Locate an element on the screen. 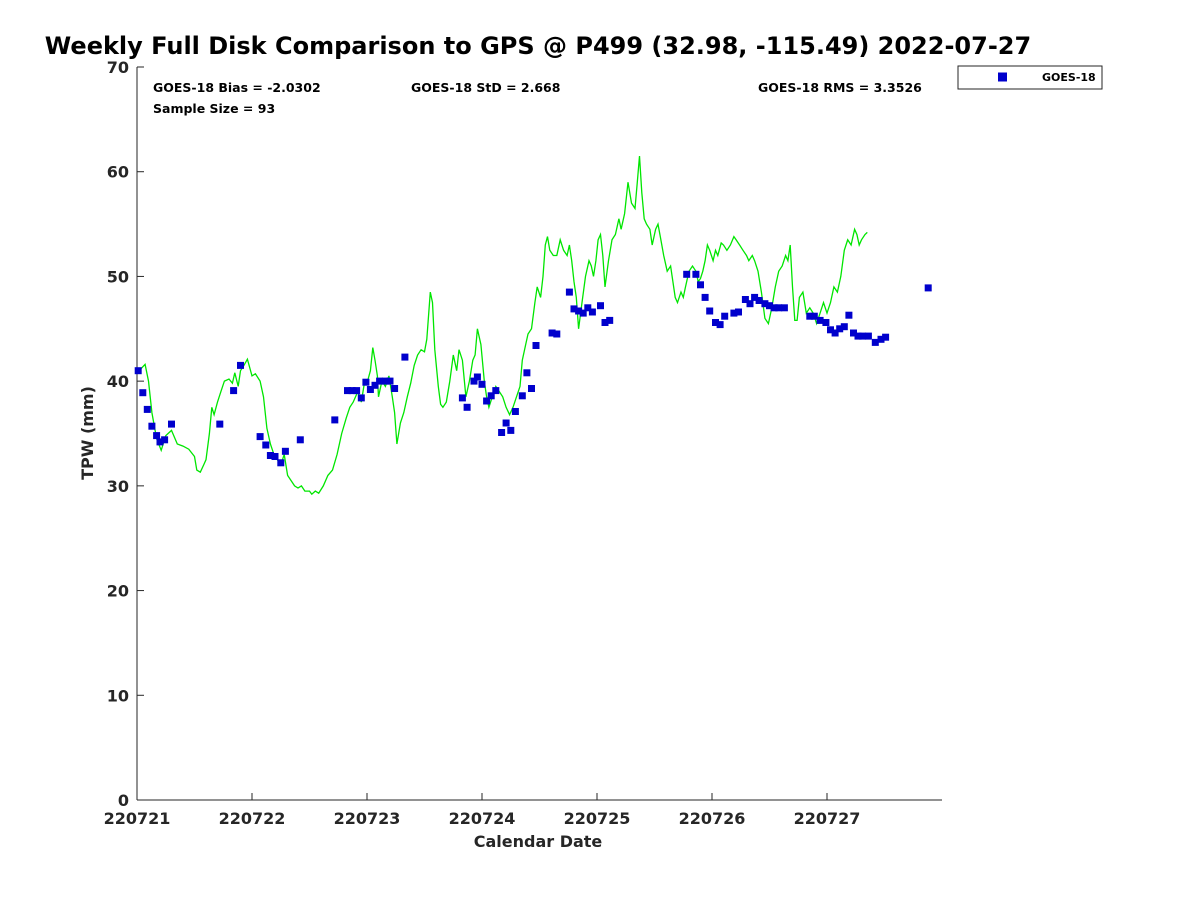 The width and height of the screenshot is (1200, 900). sample-size-stat: Sample Size = 93 is located at coordinates (214, 108).